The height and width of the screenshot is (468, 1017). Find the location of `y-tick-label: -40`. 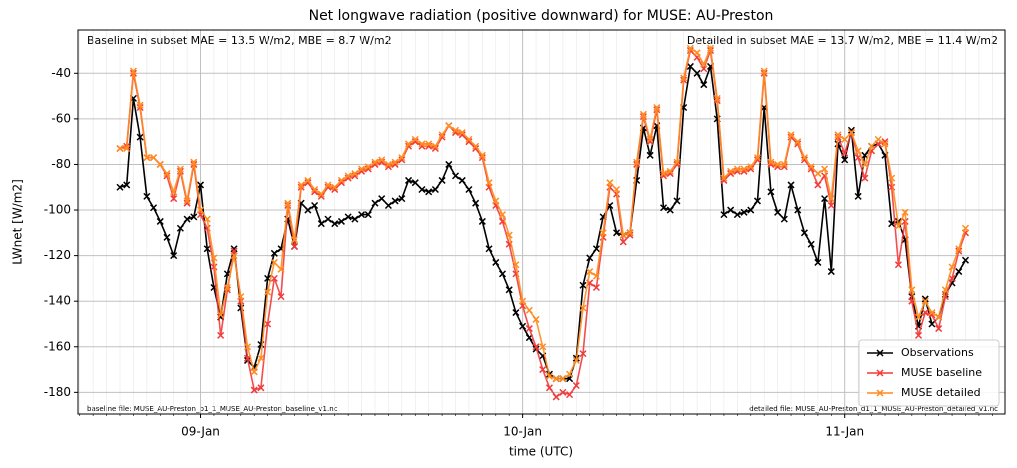

y-tick-label: -40 is located at coordinates (61, 73).